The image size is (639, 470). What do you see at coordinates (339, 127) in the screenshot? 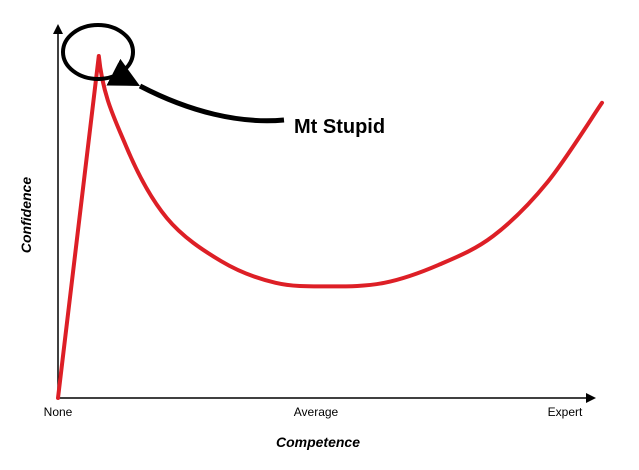
I see `annotation-label: Mt Stupid` at bounding box center [339, 127].